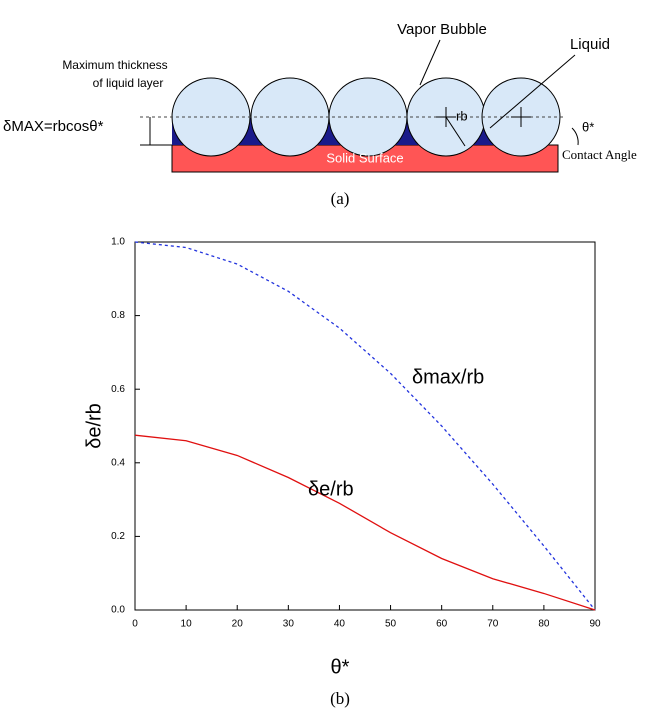  Describe the element at coordinates (544, 624) in the screenshot. I see `x-tick-label: 80` at that location.